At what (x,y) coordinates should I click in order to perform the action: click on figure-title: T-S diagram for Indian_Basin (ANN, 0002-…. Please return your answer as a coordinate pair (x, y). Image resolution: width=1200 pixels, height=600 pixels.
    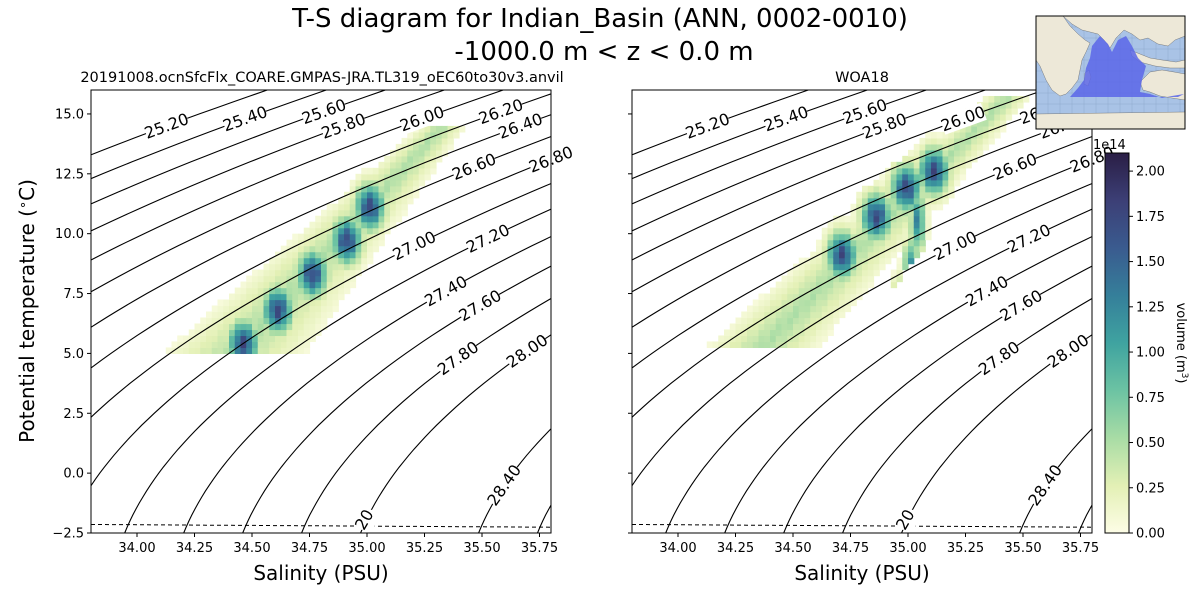
    Looking at the image, I should click on (599, 19).